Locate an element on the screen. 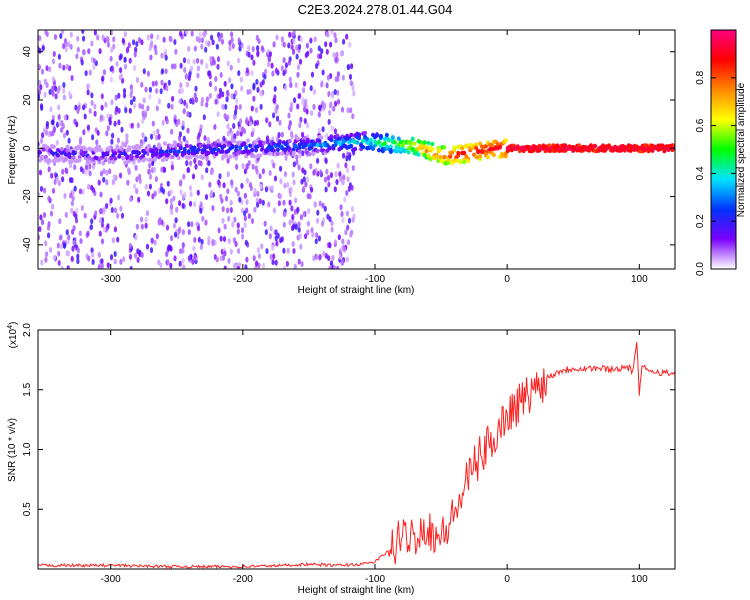  colorbar-tick-label: 0.0 is located at coordinates (700, 269).